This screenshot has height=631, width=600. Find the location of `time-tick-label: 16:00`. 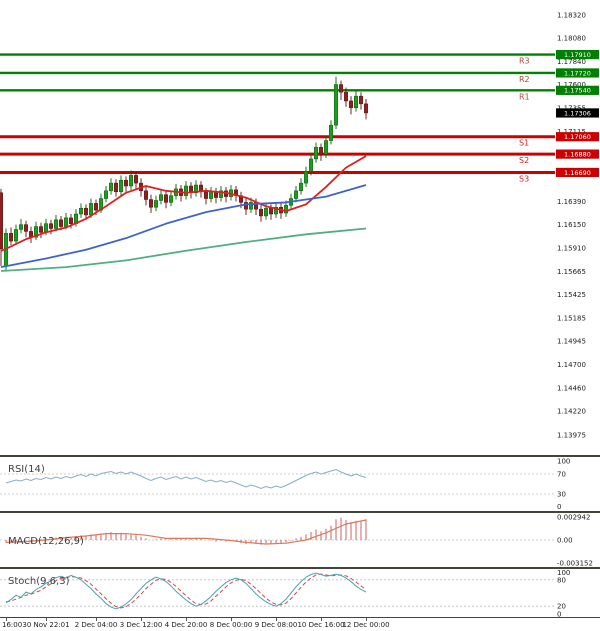

time-tick-label: 16:00 is located at coordinates (12, 625).